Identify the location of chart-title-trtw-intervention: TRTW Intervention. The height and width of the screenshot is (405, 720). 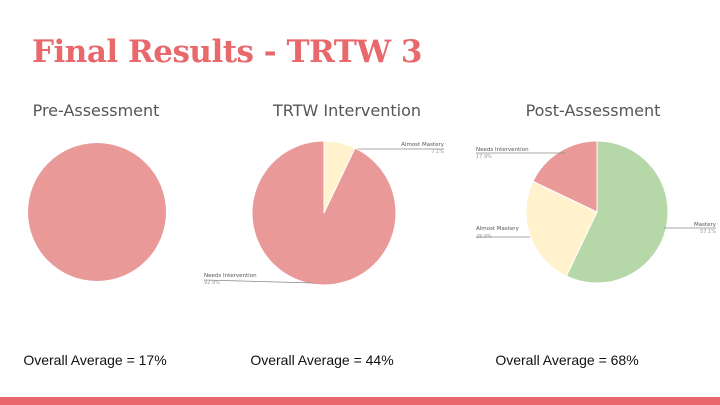
(347, 110).